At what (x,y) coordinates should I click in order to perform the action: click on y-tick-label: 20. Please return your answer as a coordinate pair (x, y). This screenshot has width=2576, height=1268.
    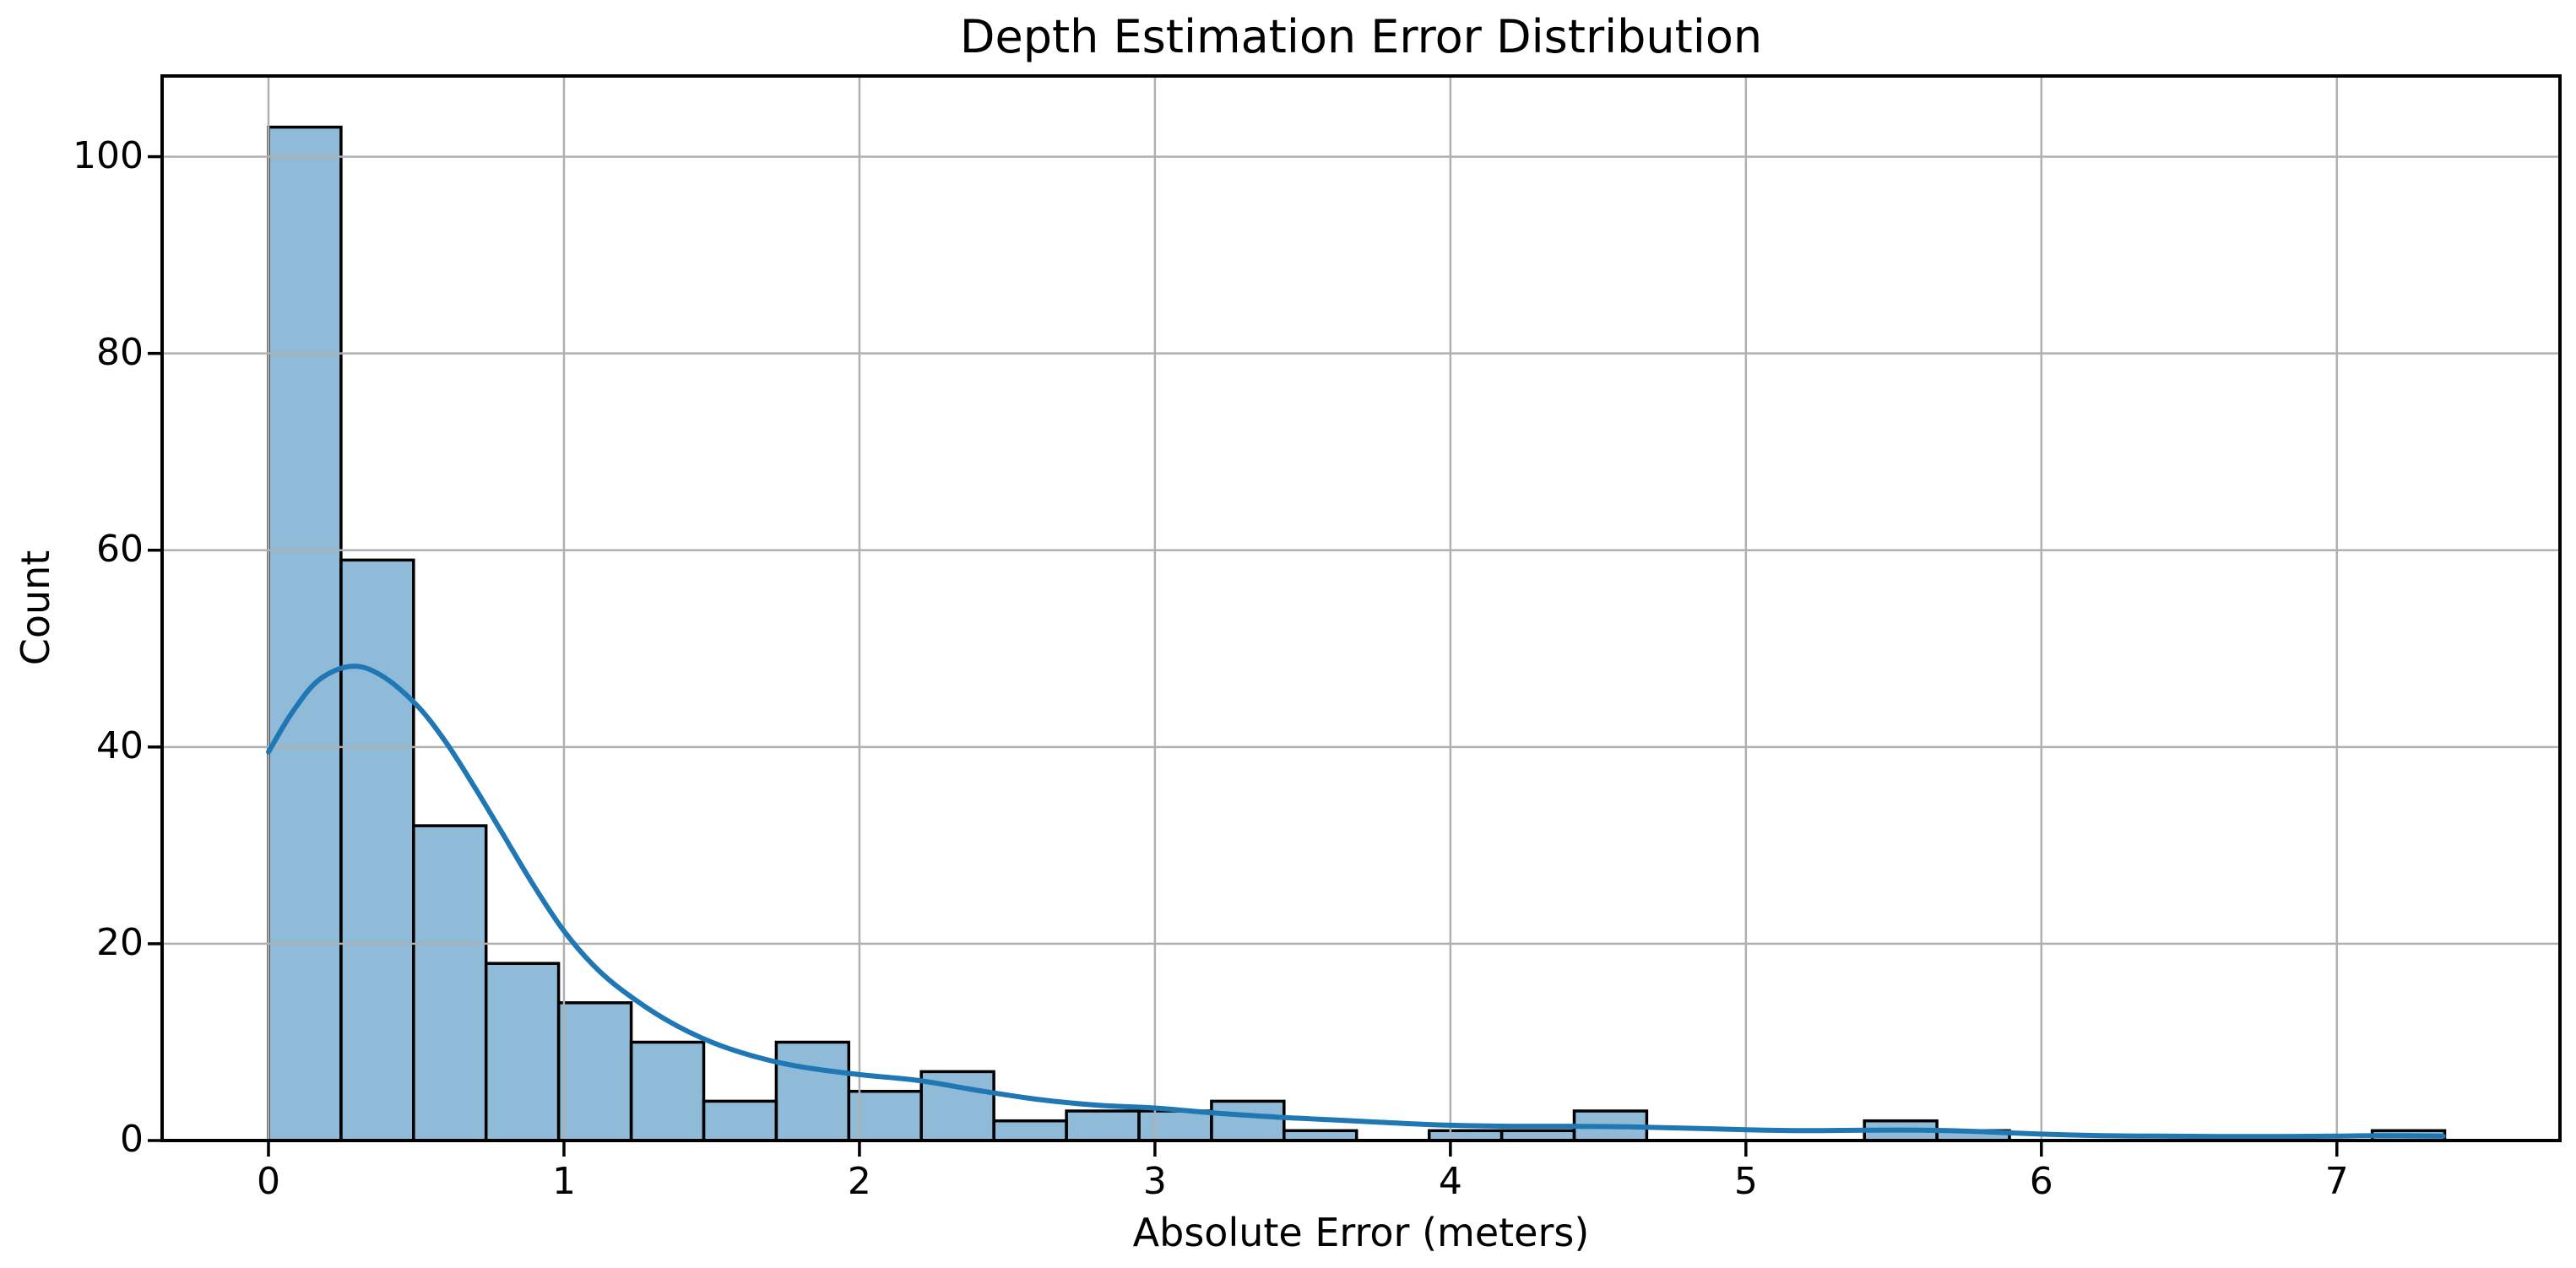
    Looking at the image, I should click on (120, 942).